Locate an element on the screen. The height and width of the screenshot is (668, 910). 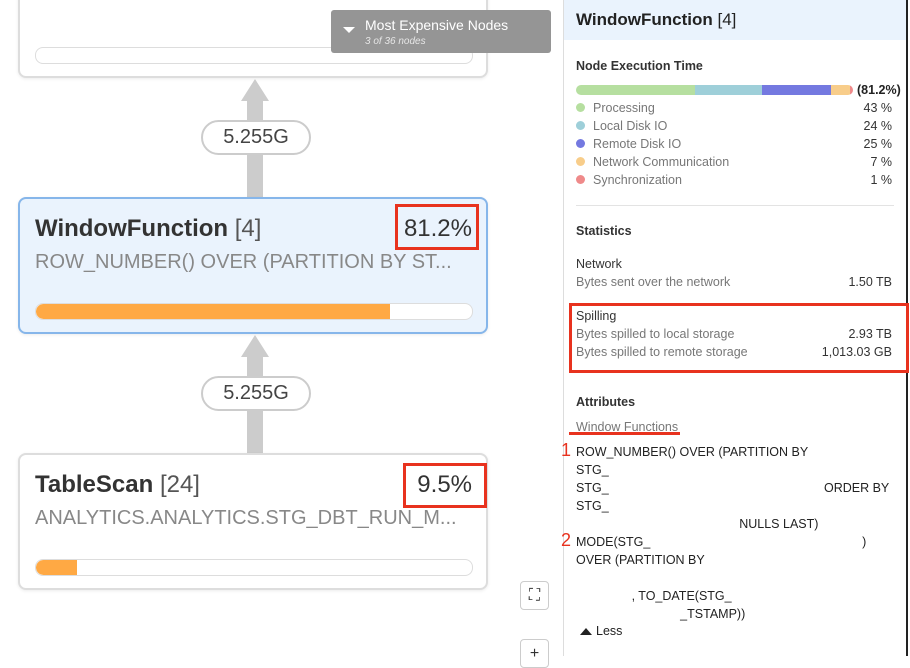
window-function-line: MODE(STG_ ) is located at coordinates (721, 542).